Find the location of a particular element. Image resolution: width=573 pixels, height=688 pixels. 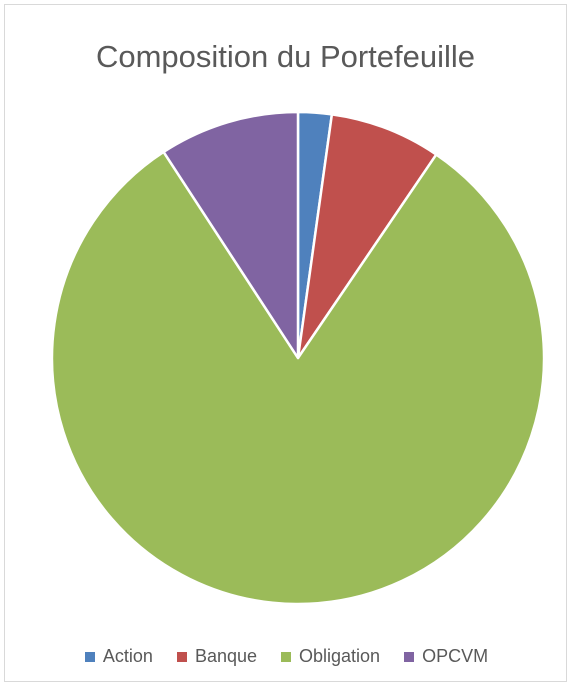

legend-swatch-banque is located at coordinates (181, 656).